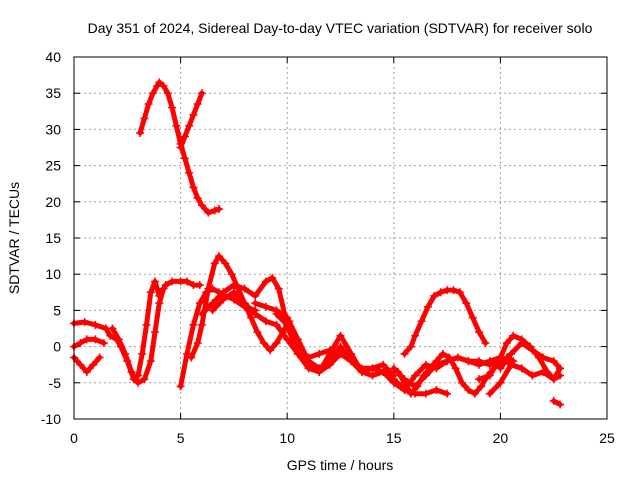  What do you see at coordinates (181, 438) in the screenshot?
I see `x-tick-label: 5` at bounding box center [181, 438].